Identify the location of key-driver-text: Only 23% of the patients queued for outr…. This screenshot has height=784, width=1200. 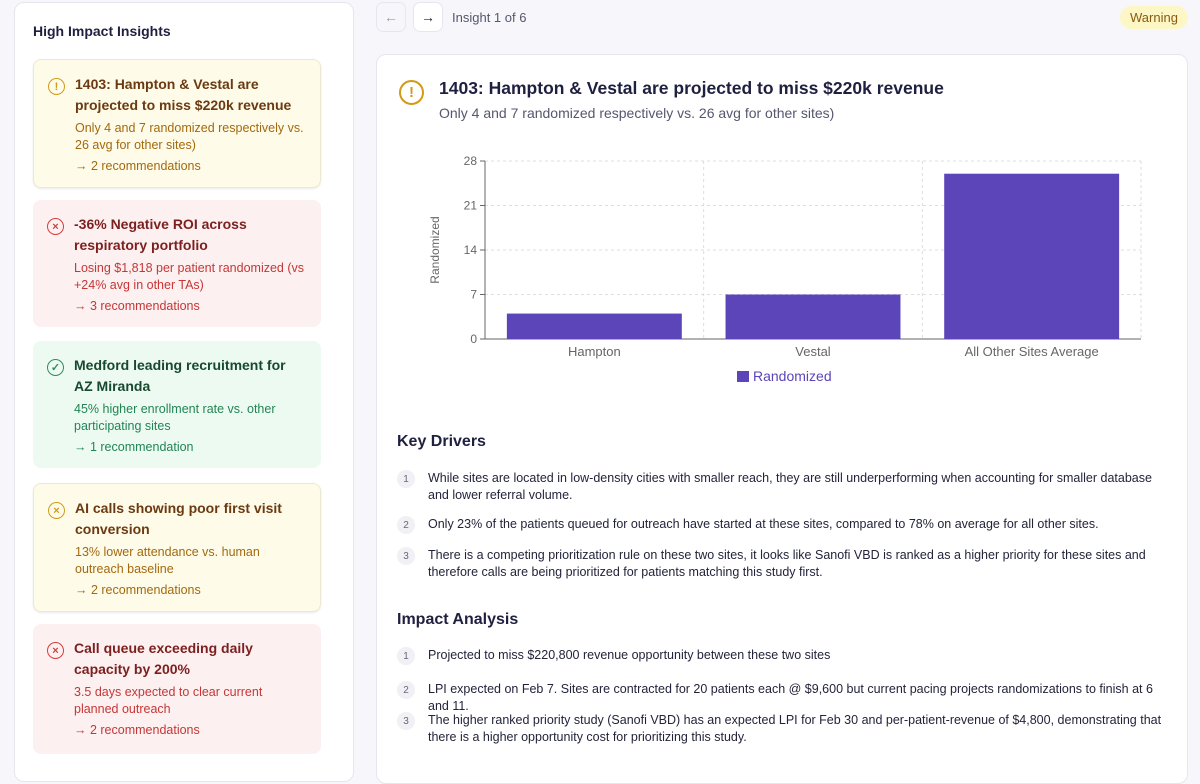
(763, 524).